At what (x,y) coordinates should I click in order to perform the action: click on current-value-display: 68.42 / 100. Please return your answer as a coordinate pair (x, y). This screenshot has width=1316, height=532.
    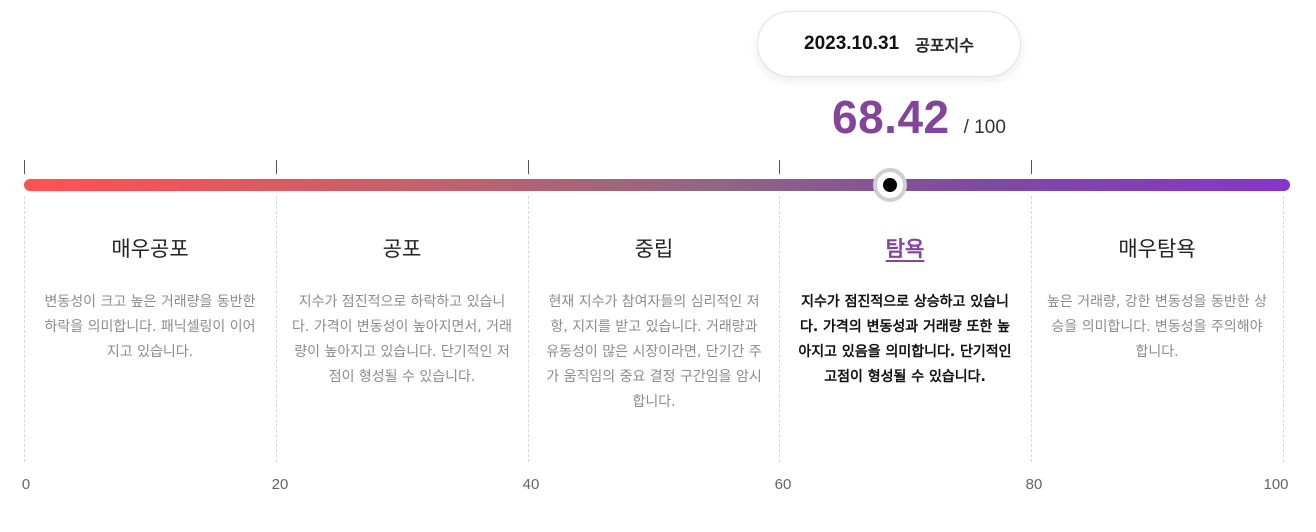
    Looking at the image, I should click on (919, 117).